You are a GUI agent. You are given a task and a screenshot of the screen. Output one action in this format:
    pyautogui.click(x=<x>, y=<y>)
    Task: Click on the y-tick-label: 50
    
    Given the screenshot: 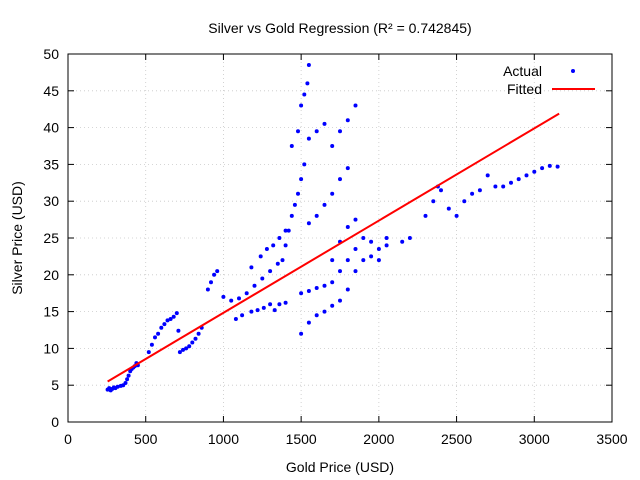 What is the action you would take?
    pyautogui.click(x=51, y=54)
    